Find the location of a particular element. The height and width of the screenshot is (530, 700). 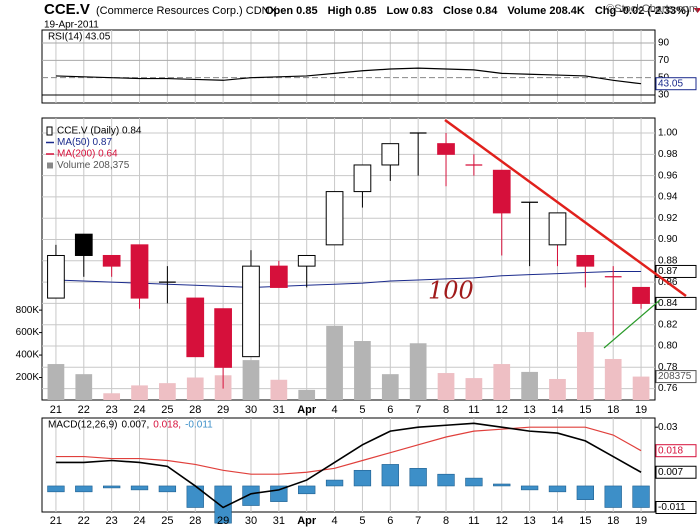

quote-item: Open 0.85 is located at coordinates (291, 11).